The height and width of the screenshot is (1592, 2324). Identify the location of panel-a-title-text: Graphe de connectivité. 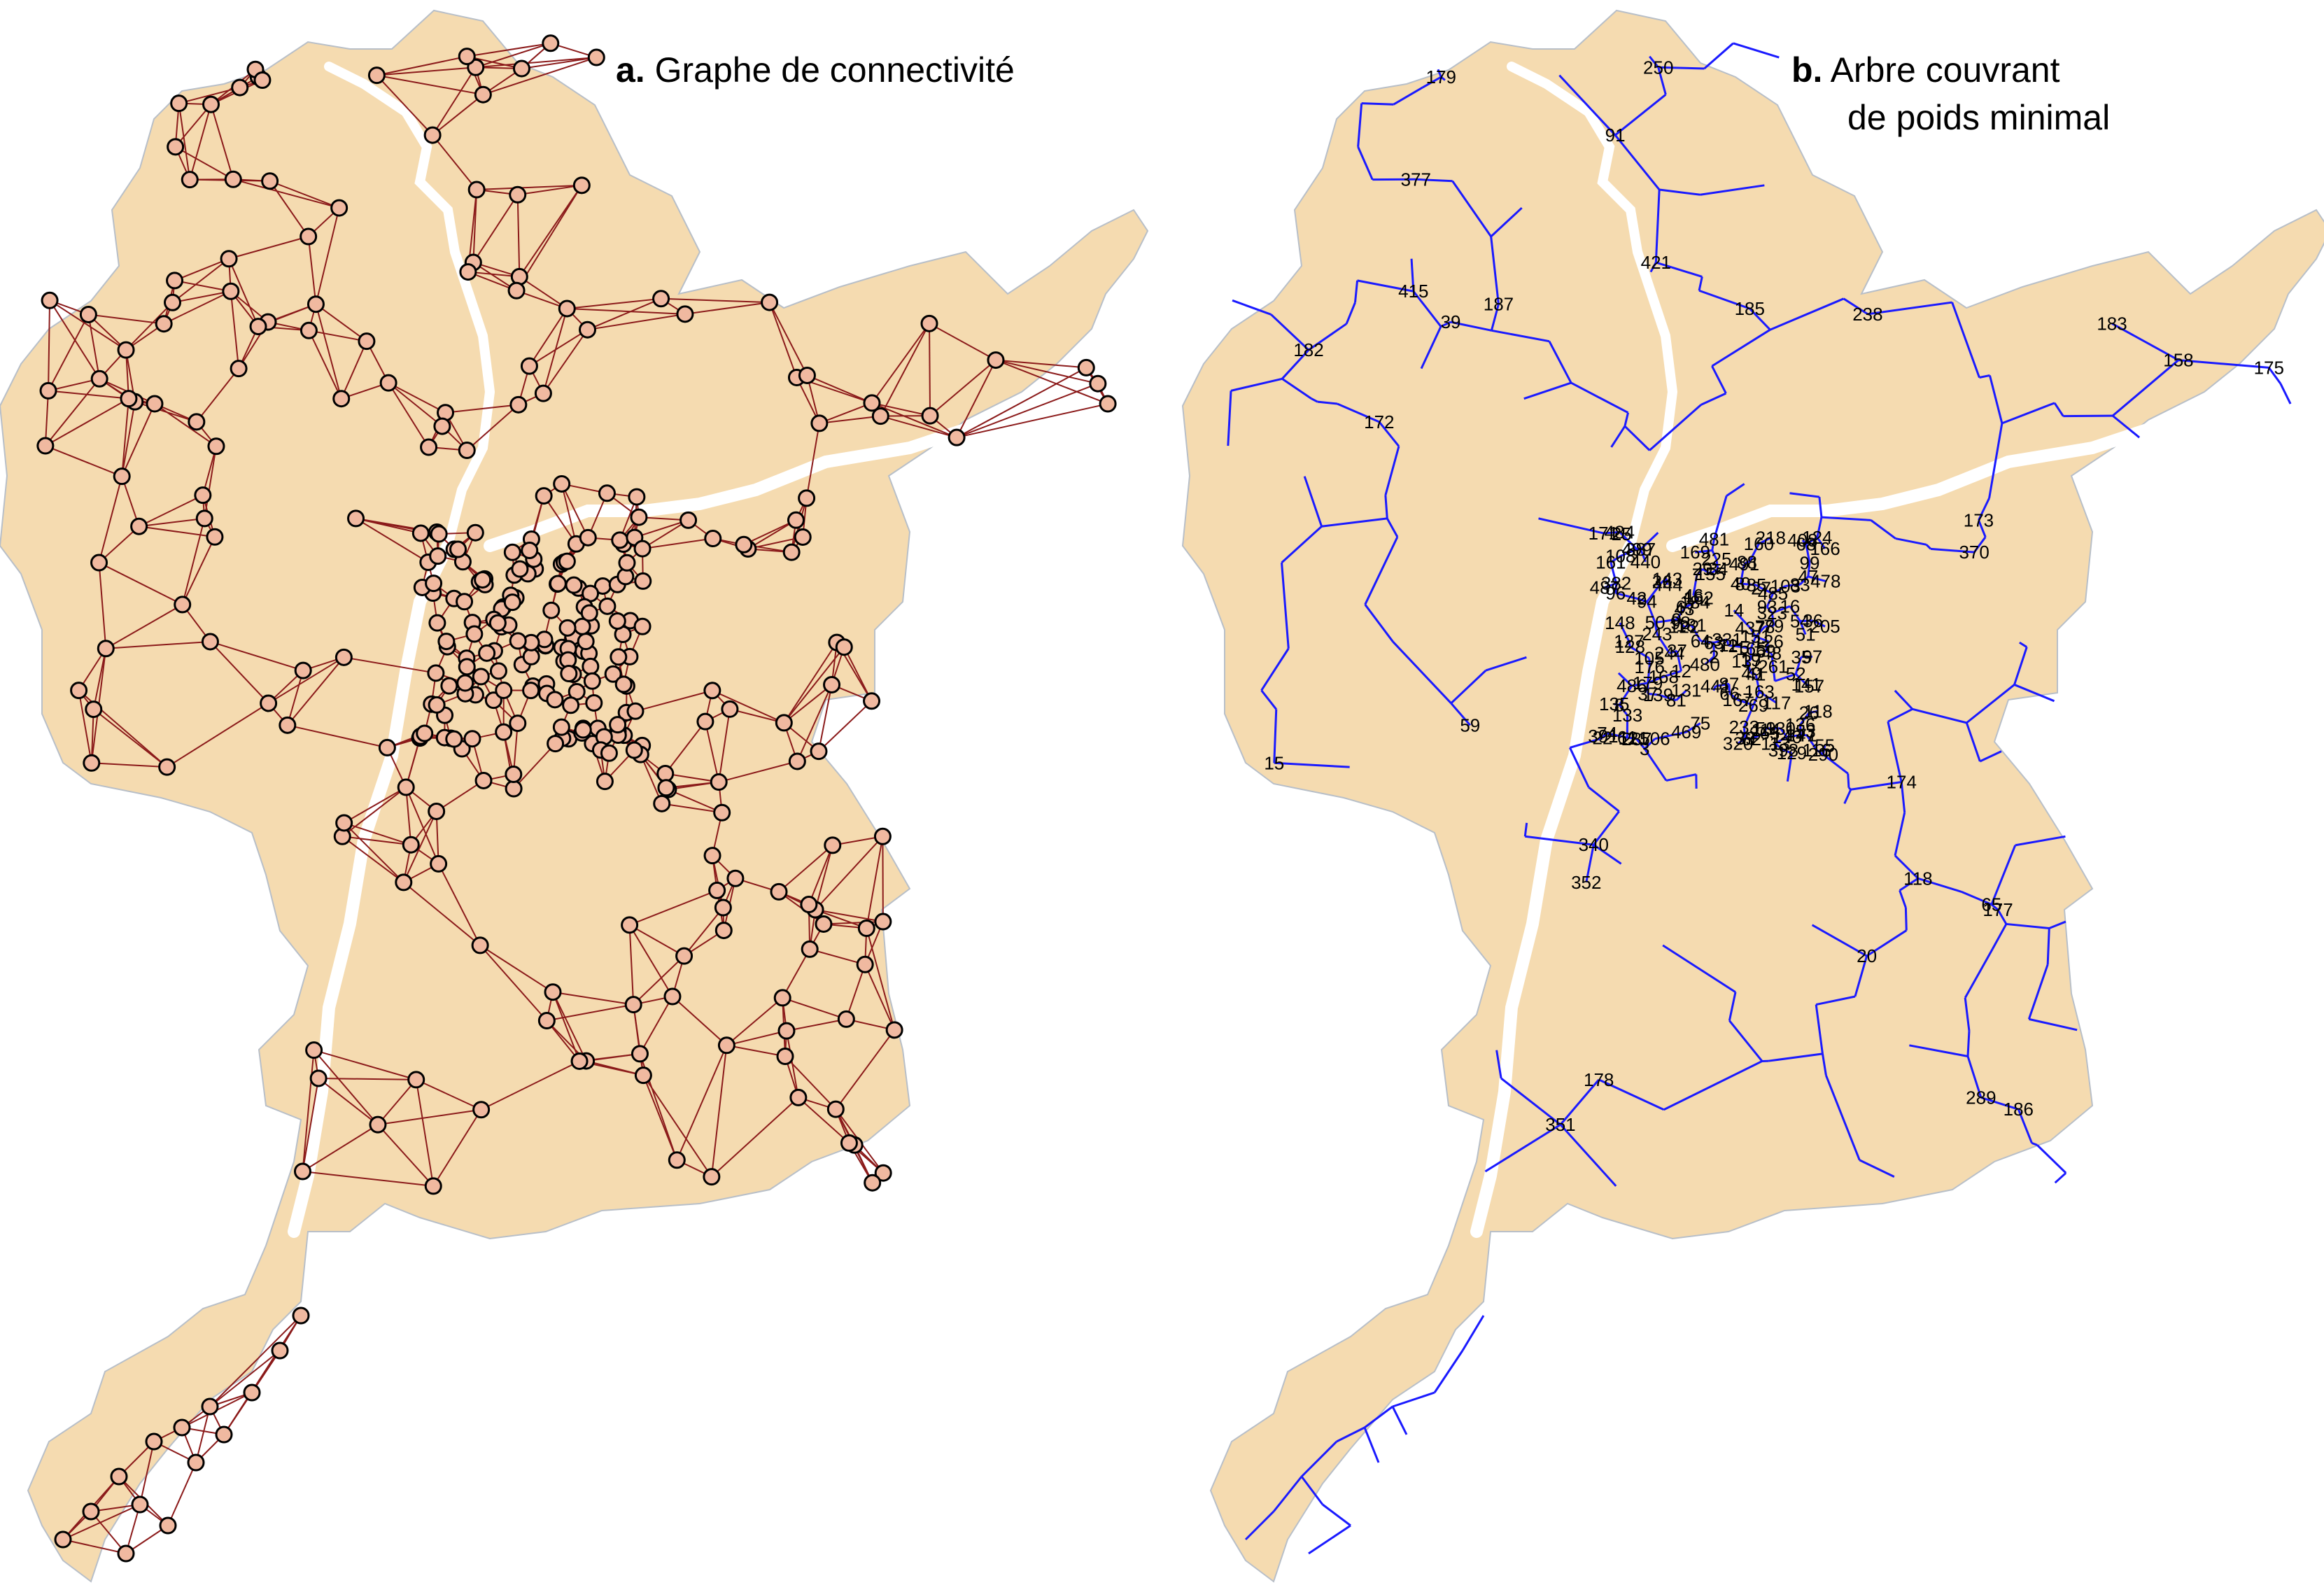
(835, 70).